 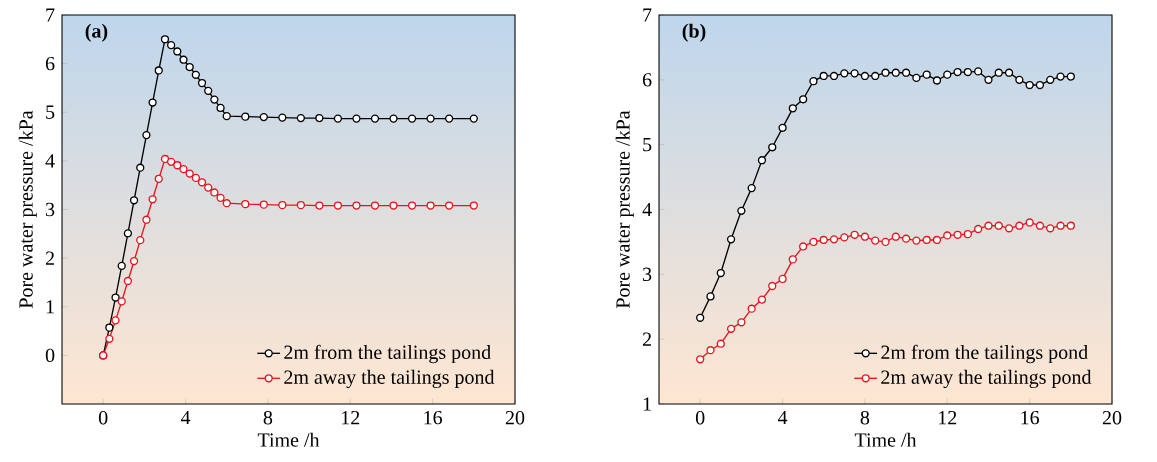 I want to click on y-tick-label: 0, so click(x=50, y=355).